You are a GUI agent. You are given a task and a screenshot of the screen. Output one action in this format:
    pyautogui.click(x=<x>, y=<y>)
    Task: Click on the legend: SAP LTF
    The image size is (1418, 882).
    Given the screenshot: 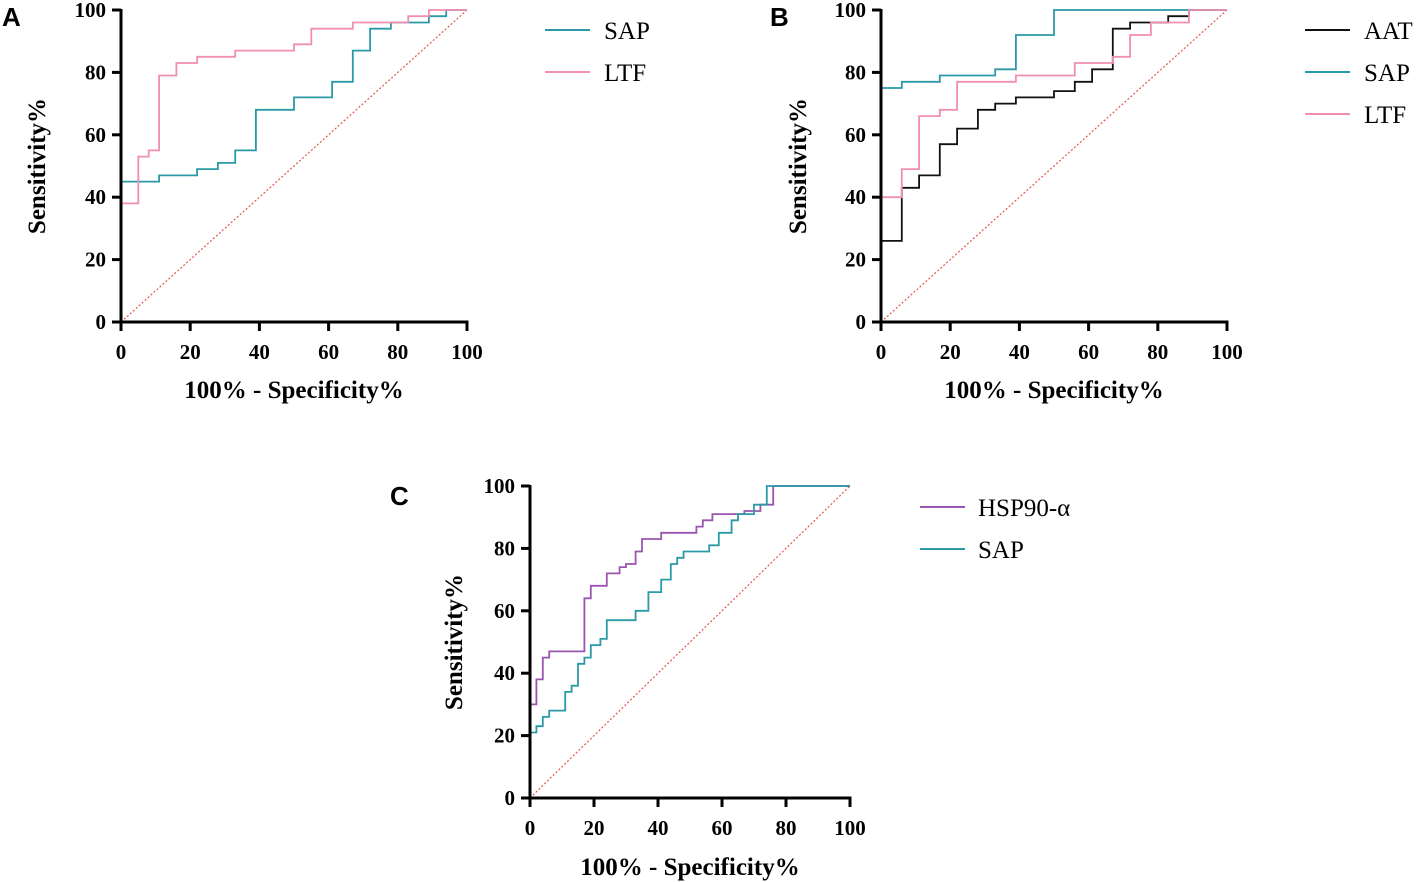 What is the action you would take?
    pyautogui.click(x=597, y=52)
    